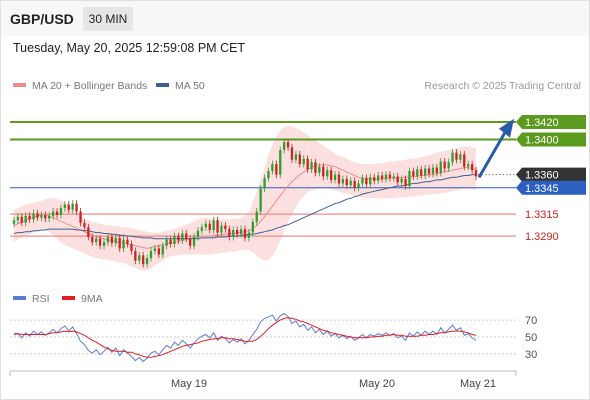  Describe the element at coordinates (542, 237) in the screenshot. I see `price-tag-label: 1.3290` at that location.